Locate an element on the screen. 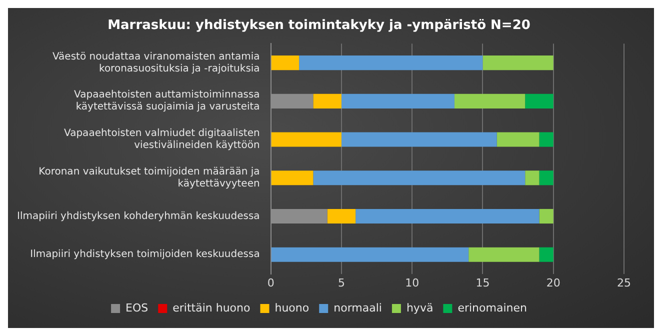  x-tick-label: 5 is located at coordinates (341, 283).